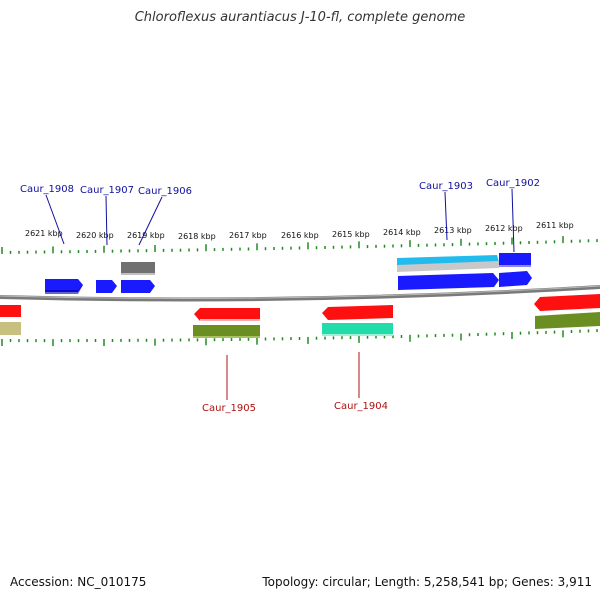 The image size is (600, 600). I want to click on gene-label-caur-1908: Caur_1908, so click(47, 189).